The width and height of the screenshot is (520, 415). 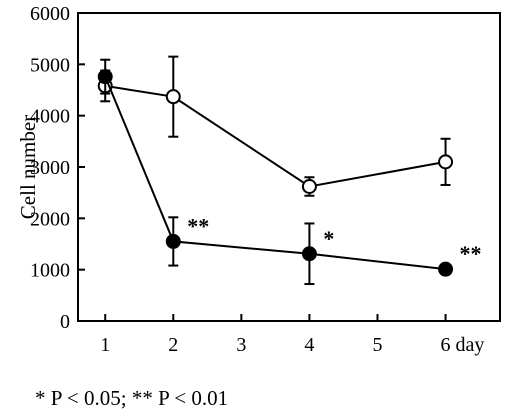 I want to click on x-tick-label: 4, so click(x=309, y=345).